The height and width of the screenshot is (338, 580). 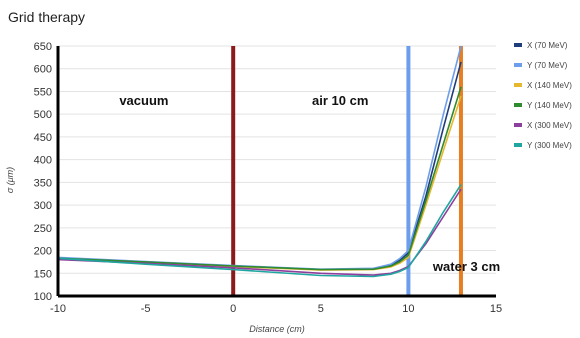 What do you see at coordinates (43, 229) in the screenshot?
I see `y-tick-label: 250` at bounding box center [43, 229].